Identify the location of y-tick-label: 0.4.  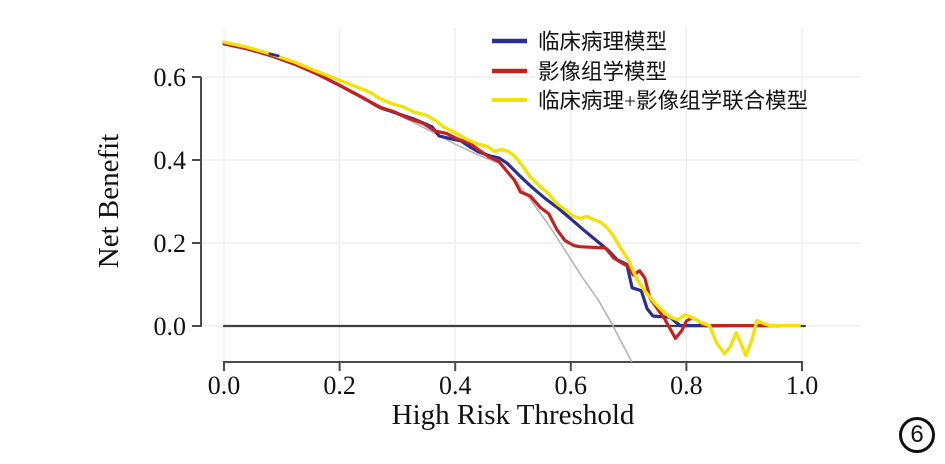
(170, 160).